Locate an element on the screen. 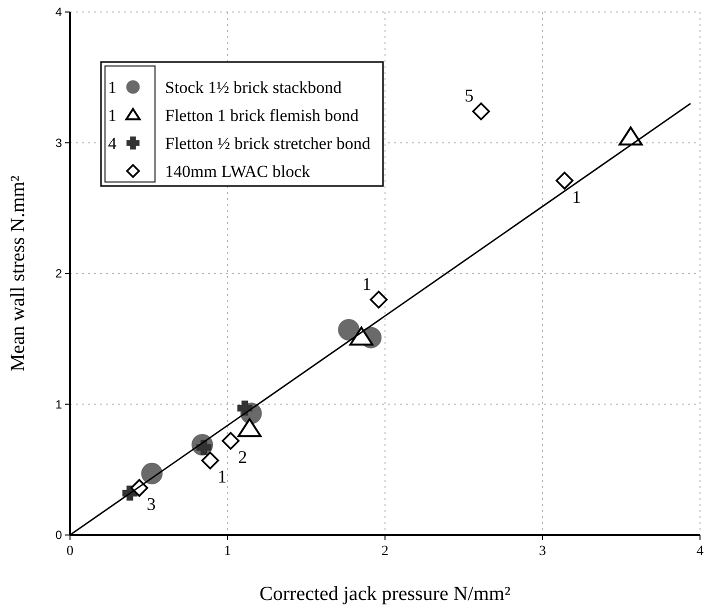 This screenshot has width=706, height=610. annotation: 5 is located at coordinates (469, 95).